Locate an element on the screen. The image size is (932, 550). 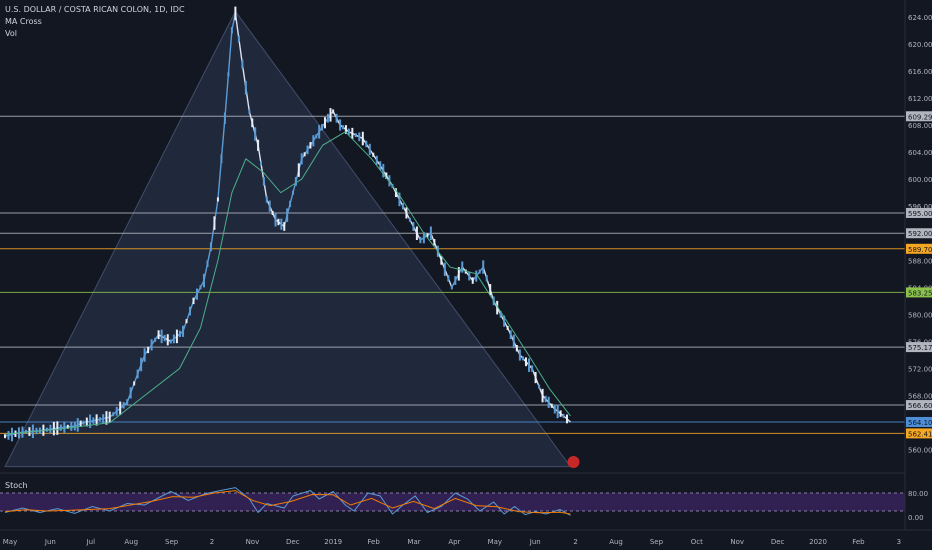
y-tick-label: 604.00 is located at coordinates (920, 153).